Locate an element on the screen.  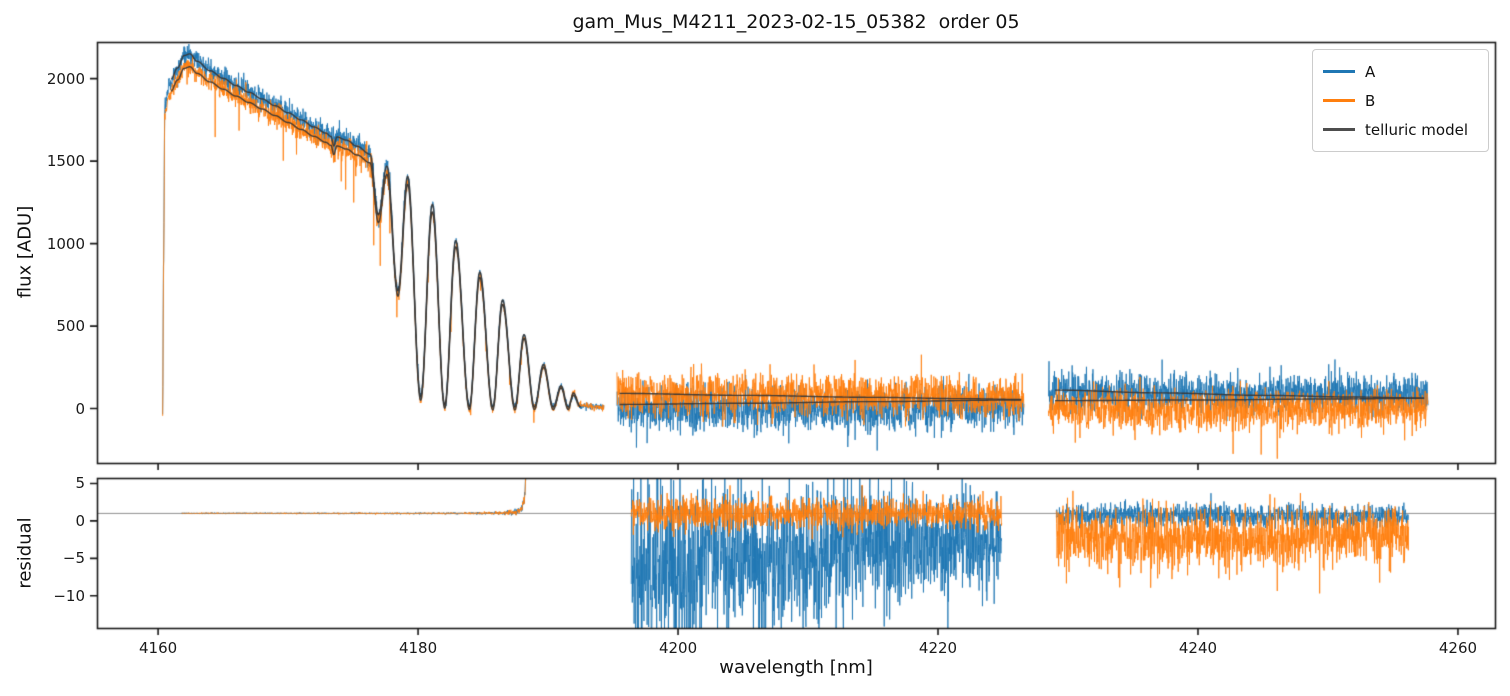
x-tick-label: 4160 is located at coordinates (158, 648).